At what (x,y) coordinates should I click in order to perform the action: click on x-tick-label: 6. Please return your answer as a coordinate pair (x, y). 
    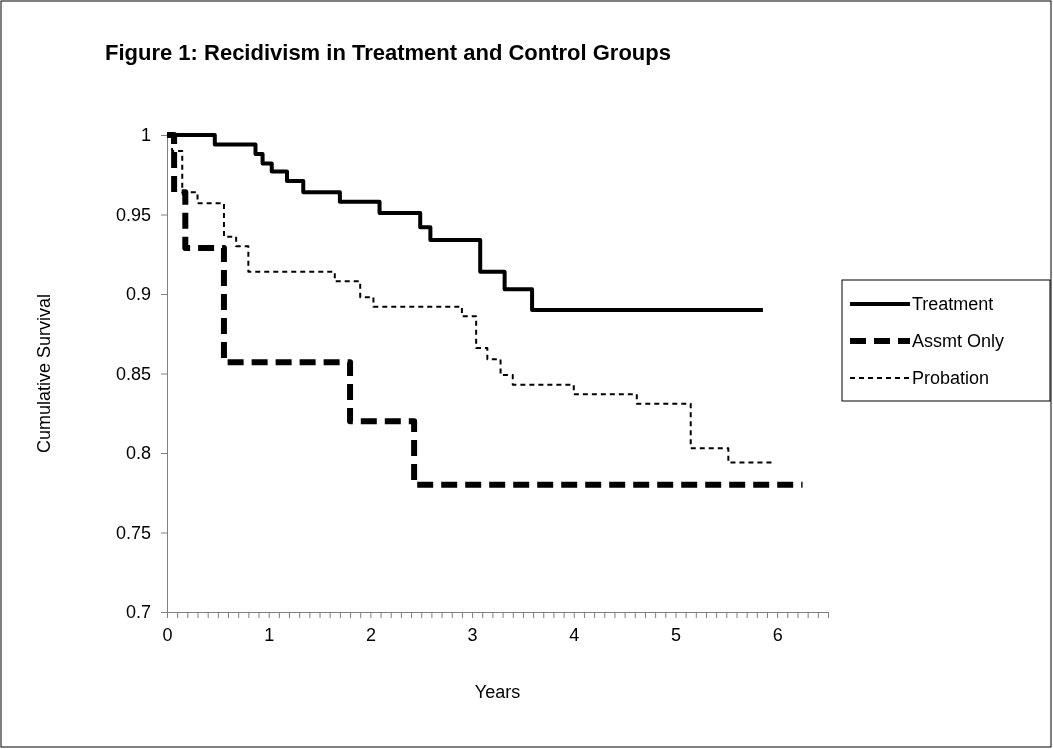
    Looking at the image, I should click on (777, 634).